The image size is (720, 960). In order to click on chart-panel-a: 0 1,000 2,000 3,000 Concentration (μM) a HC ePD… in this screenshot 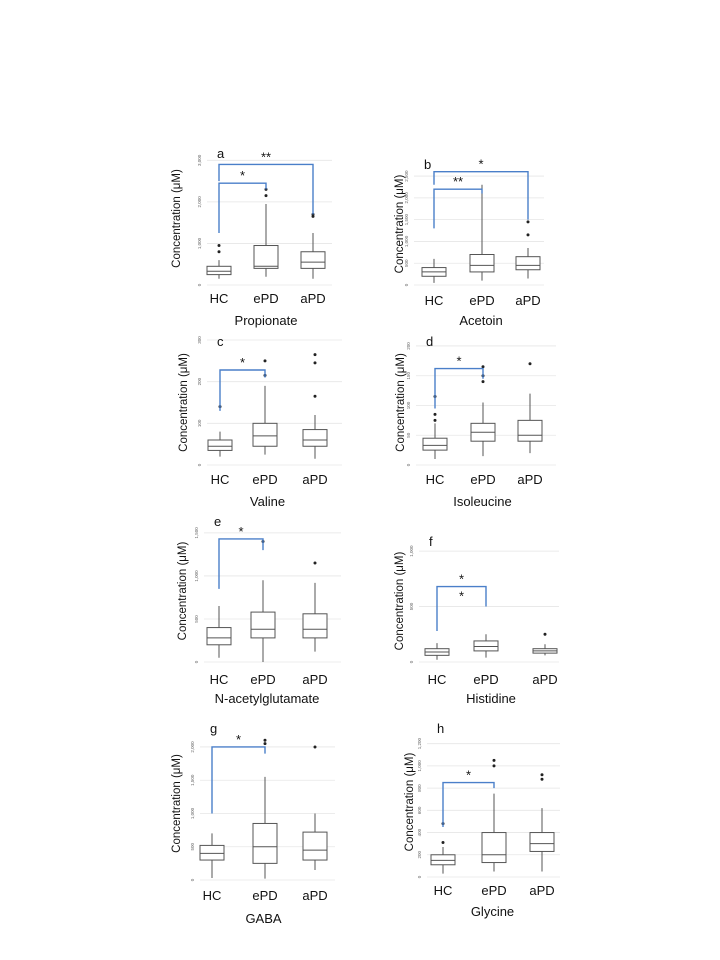, I will do `click(251, 237)`.